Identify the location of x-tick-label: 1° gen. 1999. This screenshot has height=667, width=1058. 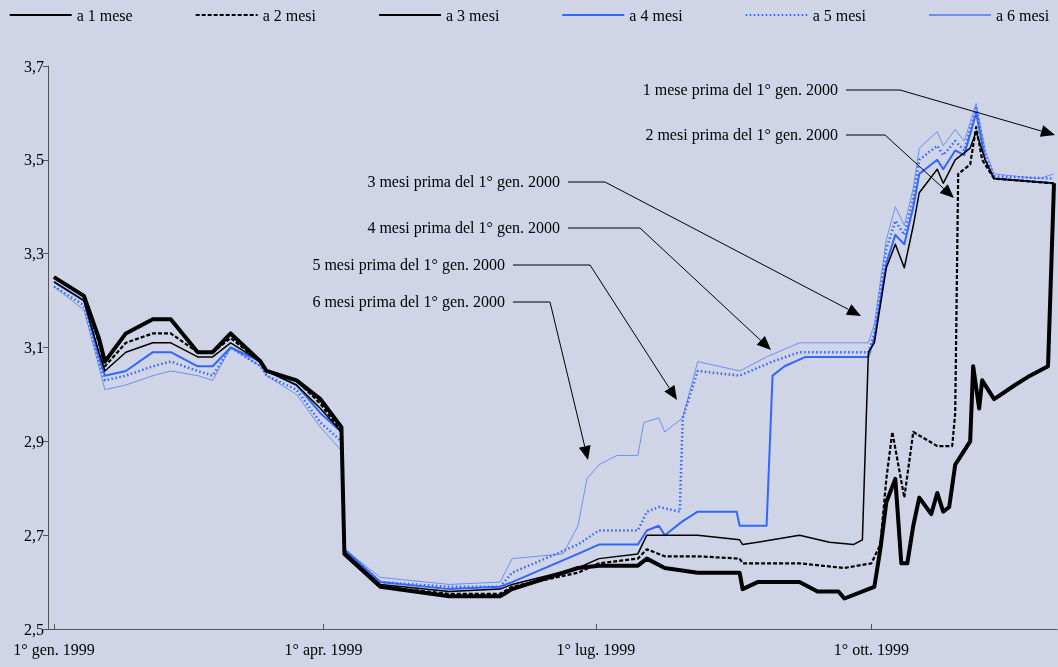
(54, 649).